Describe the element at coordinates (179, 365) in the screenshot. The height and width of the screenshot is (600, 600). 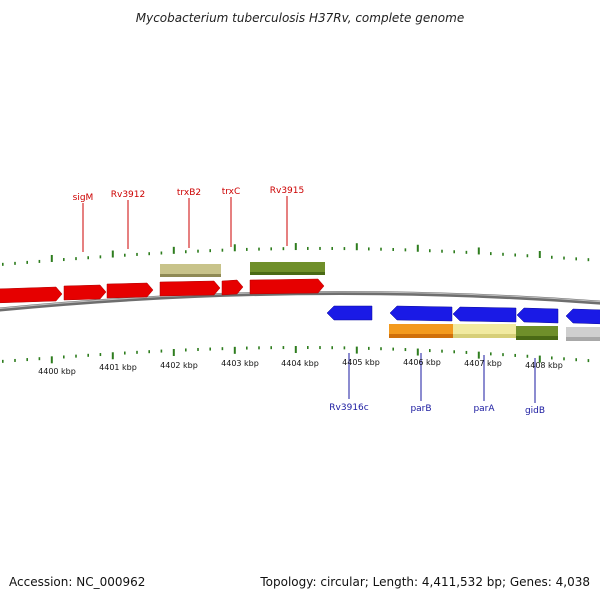
I see `scale-tick-label: 4402 kbp` at that location.